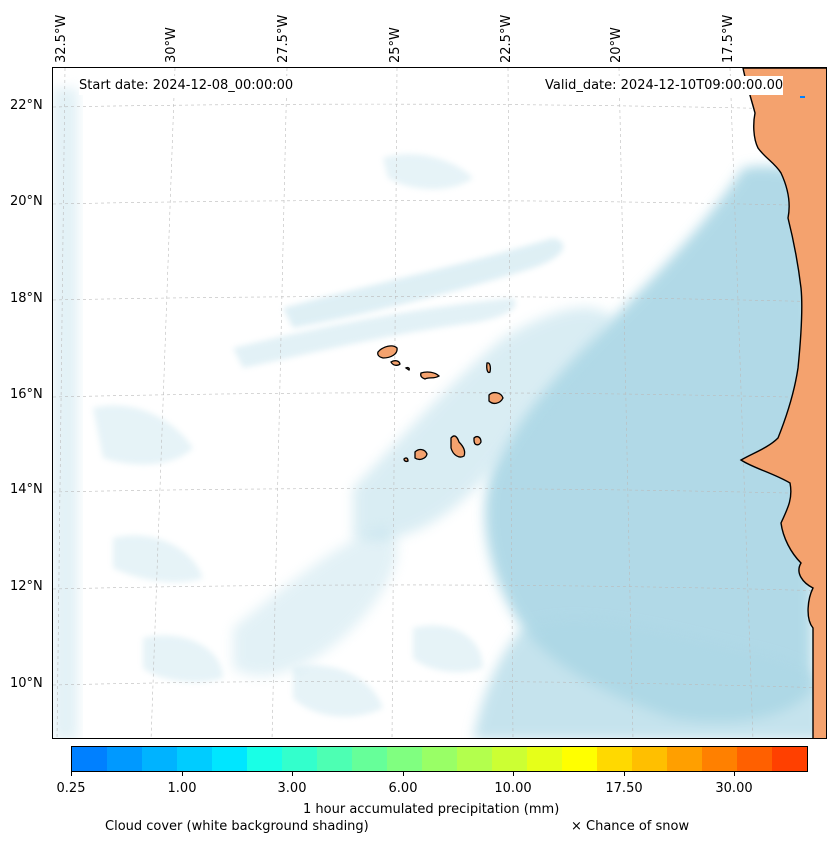  Describe the element at coordinates (648, 678) in the screenshot. I see `cloud-band-southeast` at that location.